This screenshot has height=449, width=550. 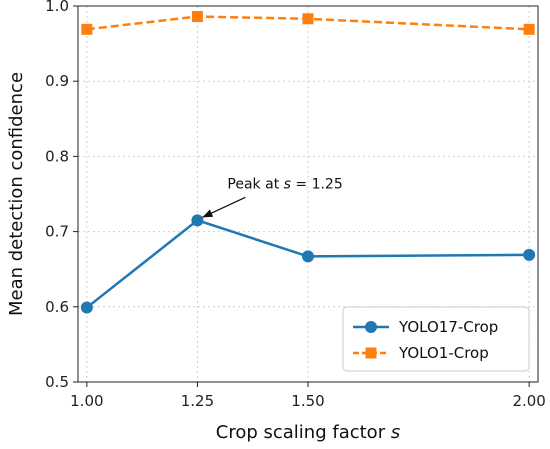 I want to click on series-yolo1-crop, so click(x=308, y=23).